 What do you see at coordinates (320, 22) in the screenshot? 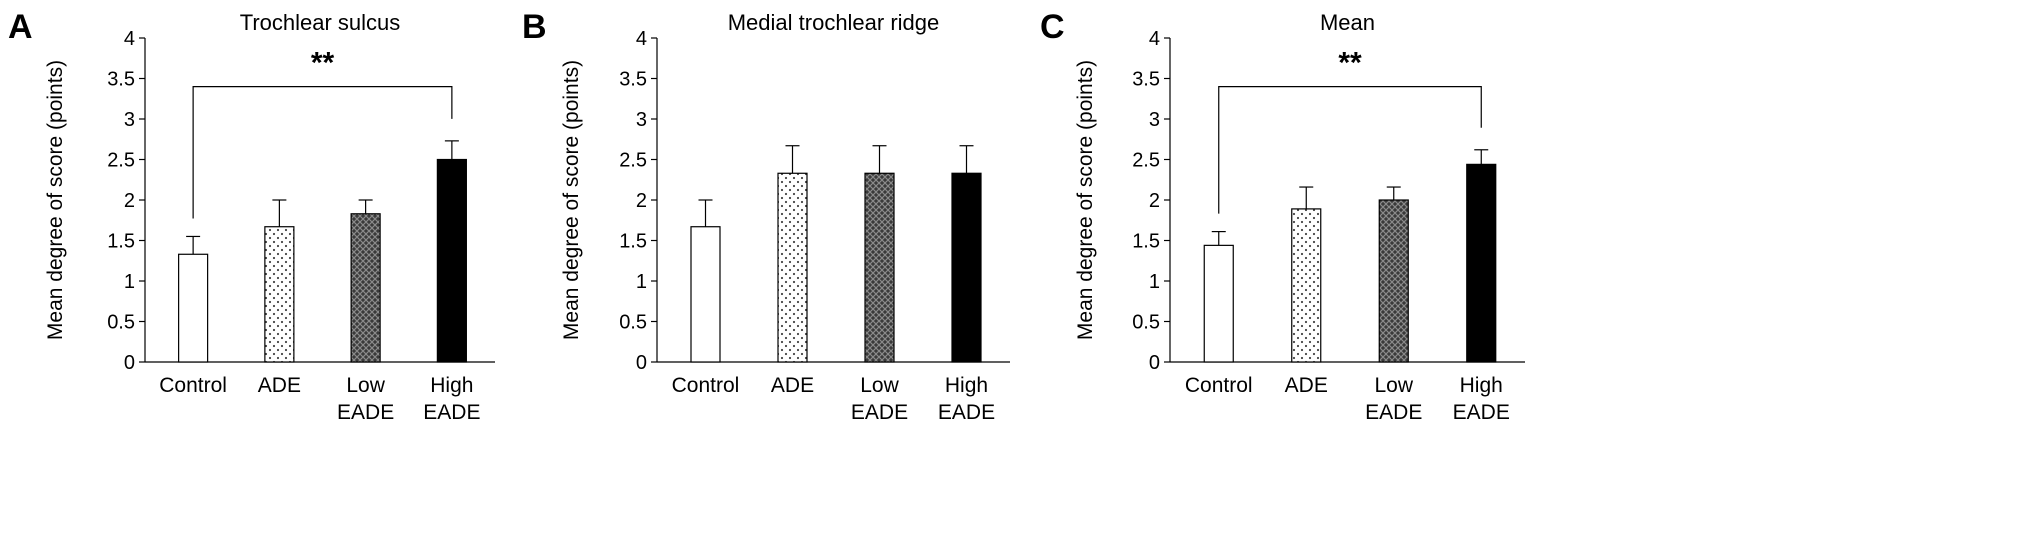
I see `chart-title: Trochlear sulcus` at bounding box center [320, 22].